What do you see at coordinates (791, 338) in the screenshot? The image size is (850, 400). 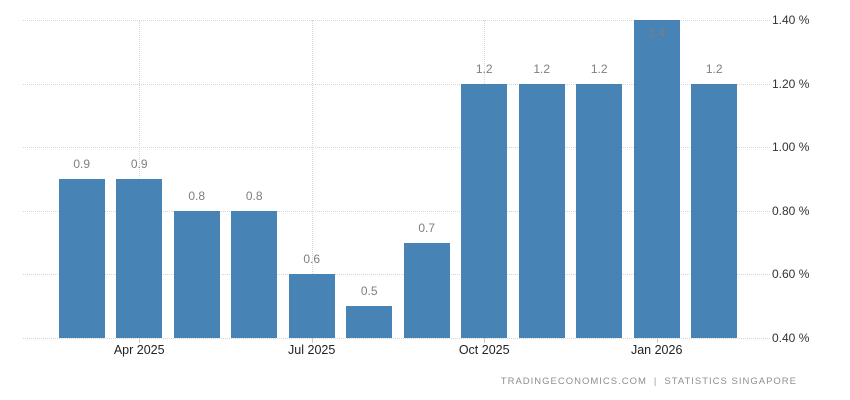 I see `y-axis-tick-label: 0.40 %` at bounding box center [791, 338].